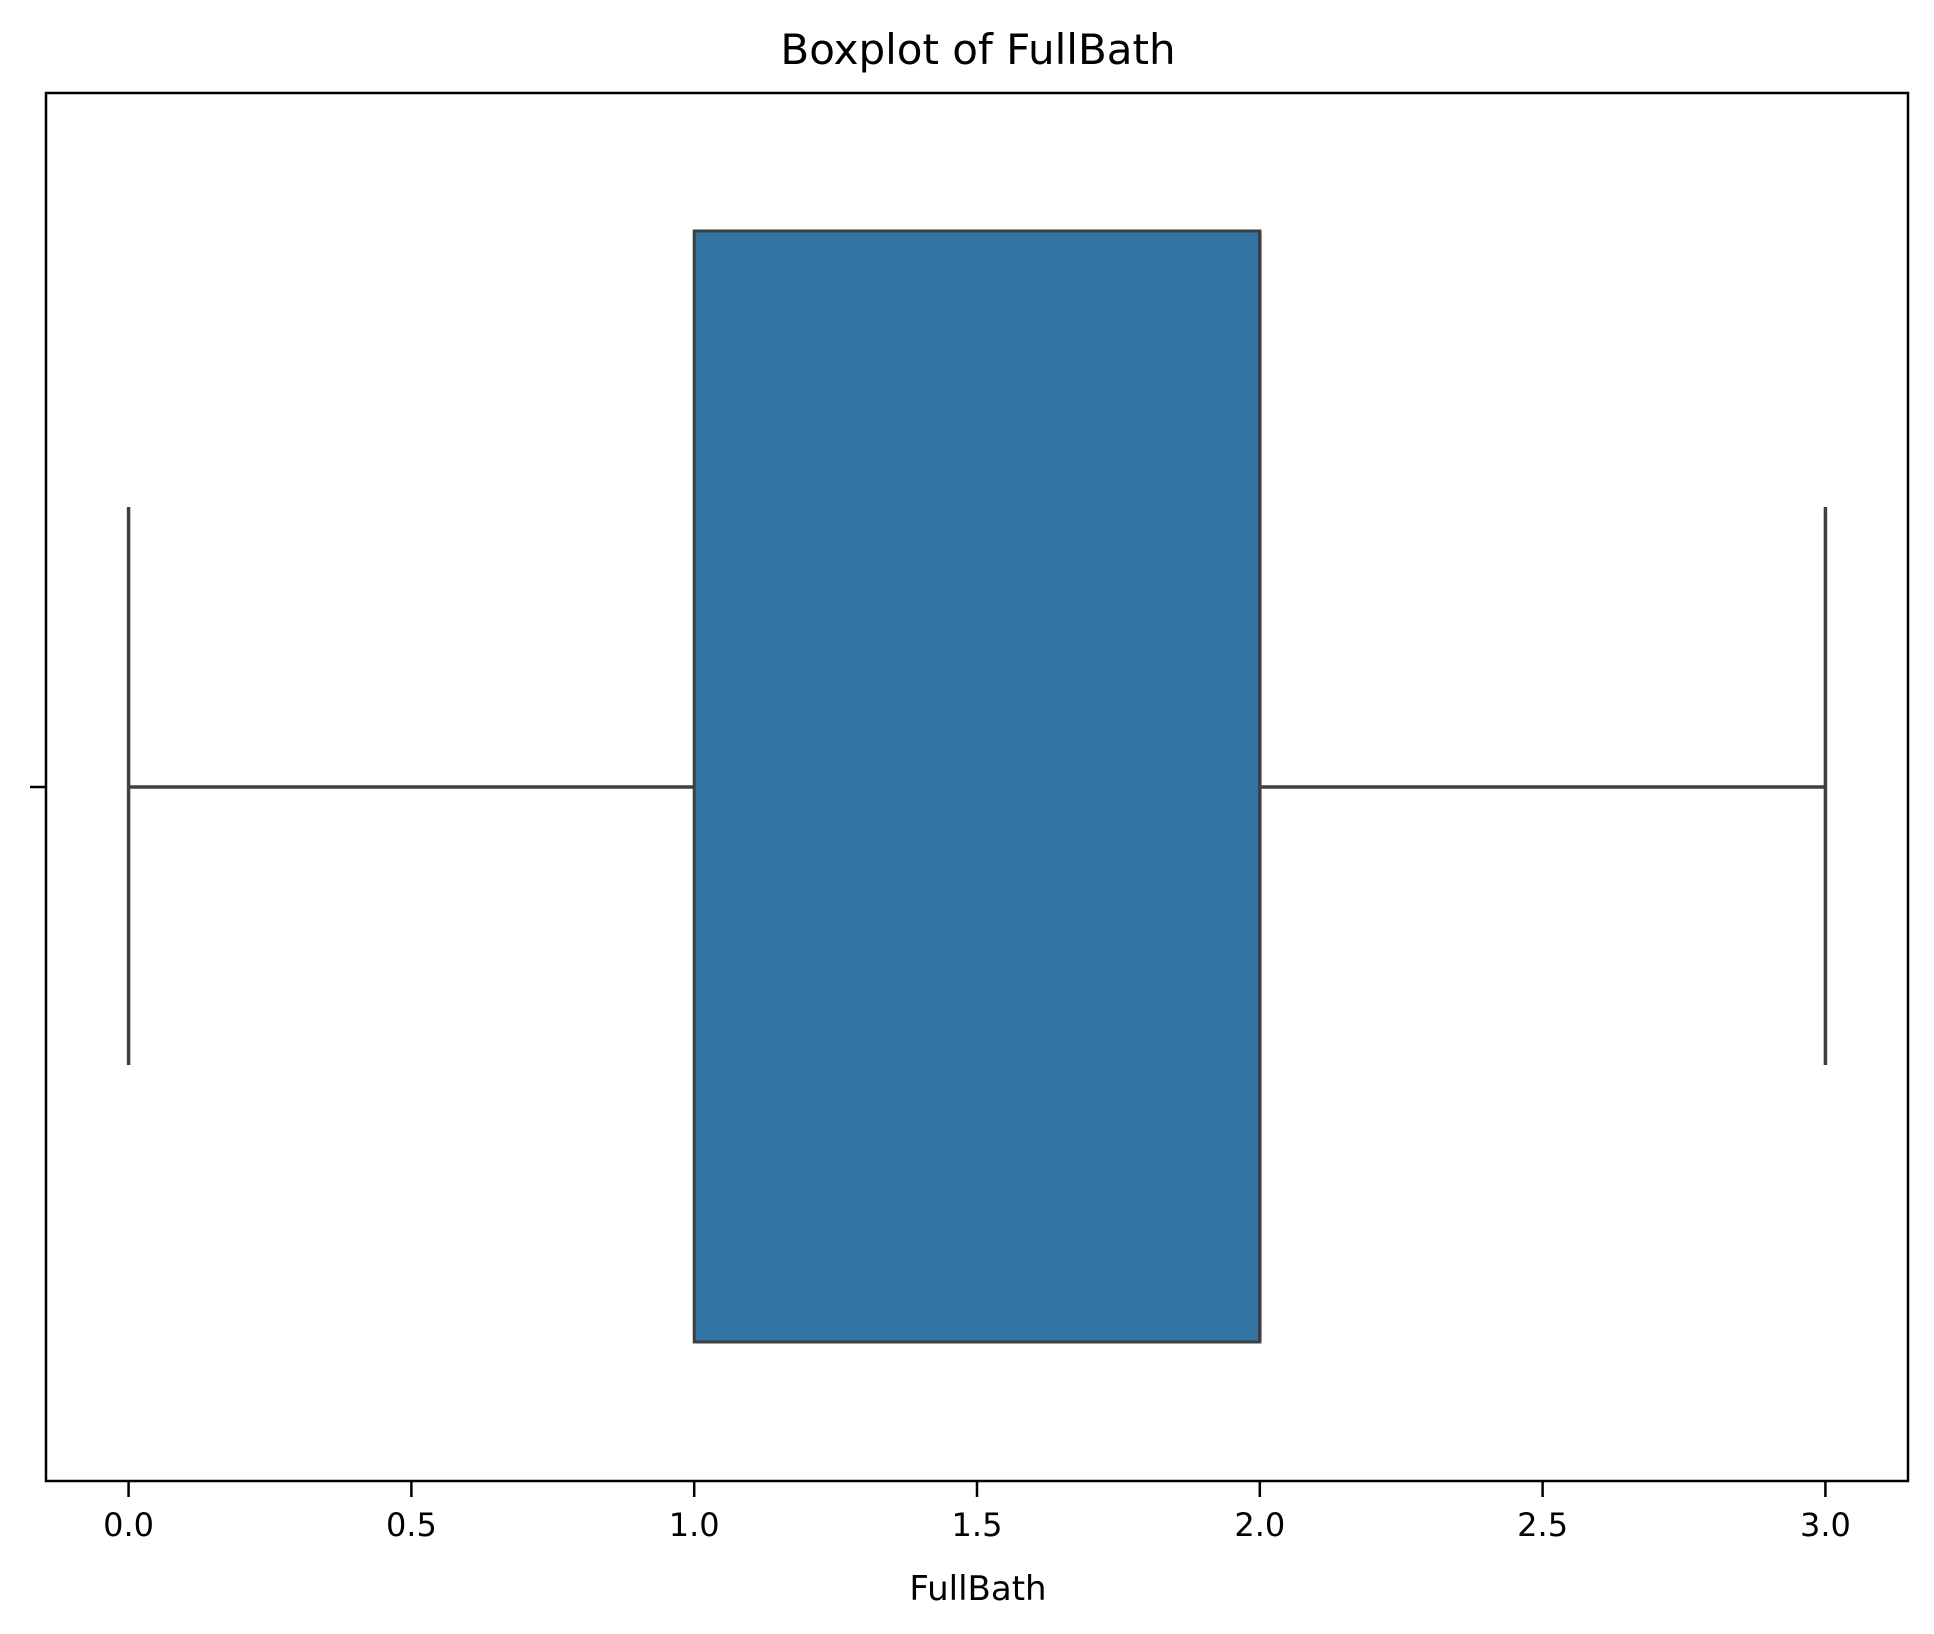 This screenshot has height=1634, width=1934. I want to click on x-axis-ticks: 0.0 0.5 1.0 1.5 2.0 2.5 3.0, so click(977, 1512).